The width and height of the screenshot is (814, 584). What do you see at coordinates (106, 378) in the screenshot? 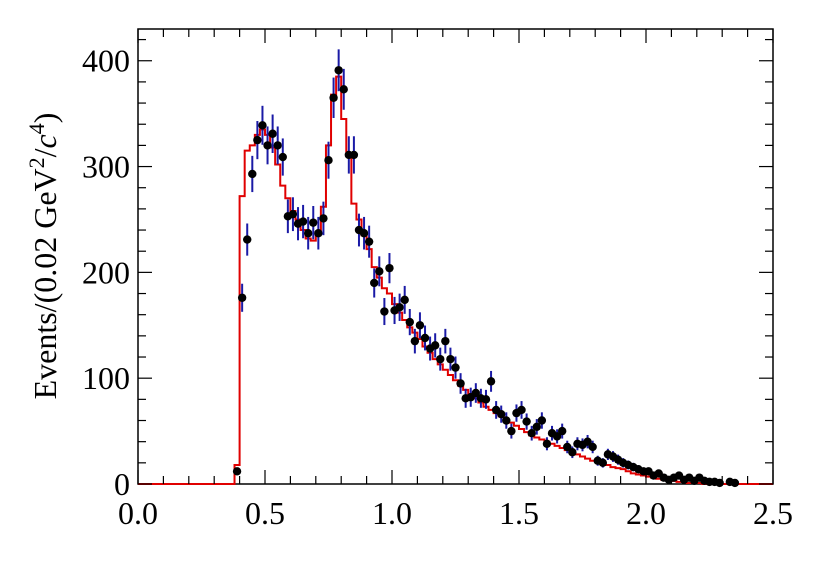
I see `y-tick-label: 100` at bounding box center [106, 378].